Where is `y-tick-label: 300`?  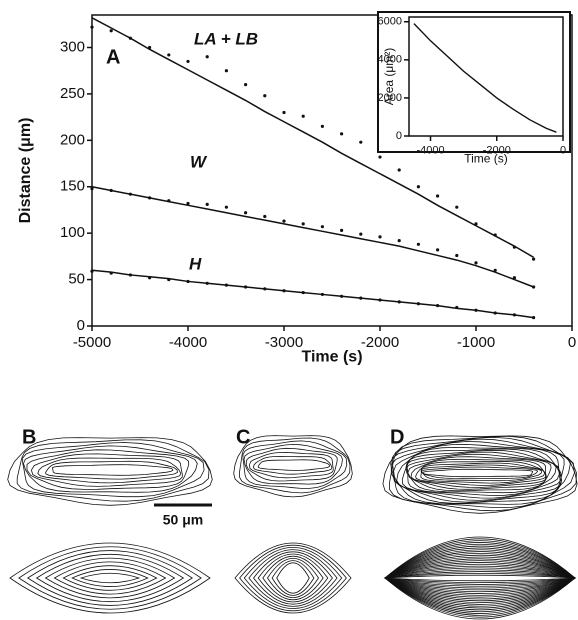
y-tick-label: 300 is located at coordinates (72, 46).